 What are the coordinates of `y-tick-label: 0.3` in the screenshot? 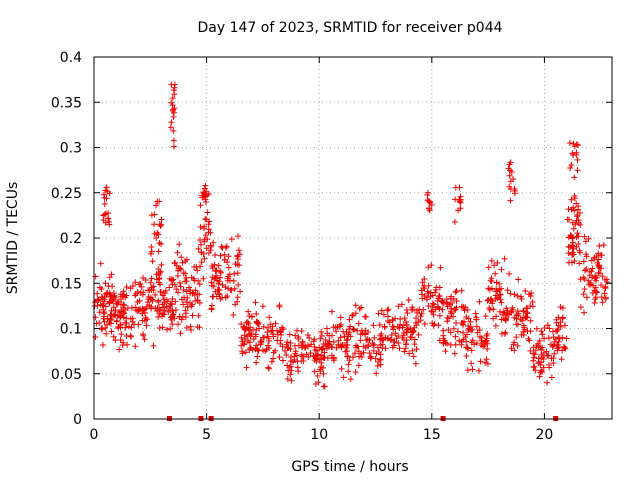 It's located at (71, 149).